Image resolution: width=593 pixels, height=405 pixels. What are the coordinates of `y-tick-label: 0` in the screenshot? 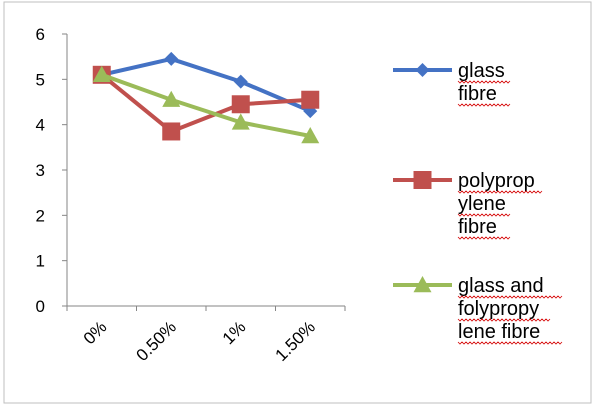 It's located at (40, 306).